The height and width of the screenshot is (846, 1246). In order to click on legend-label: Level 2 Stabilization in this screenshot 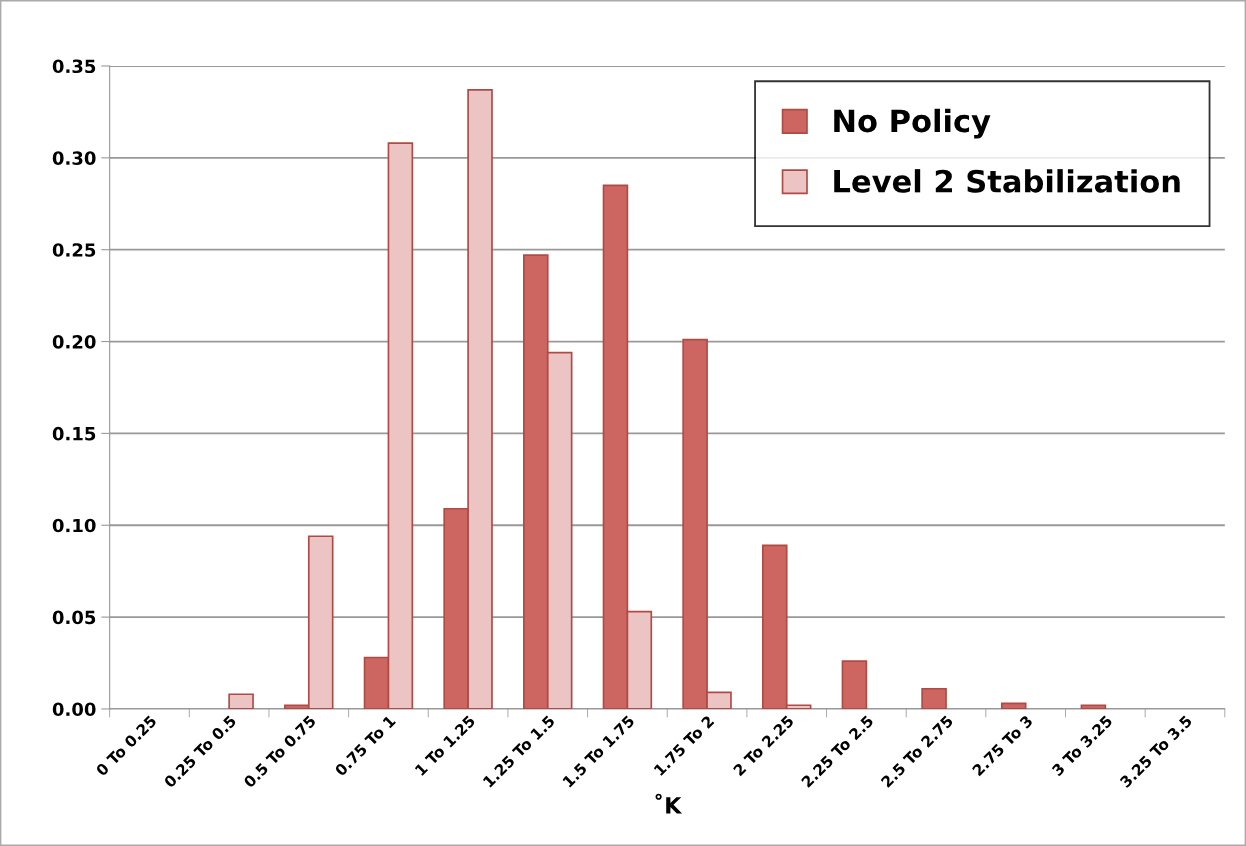, I will do `click(1007, 181)`.